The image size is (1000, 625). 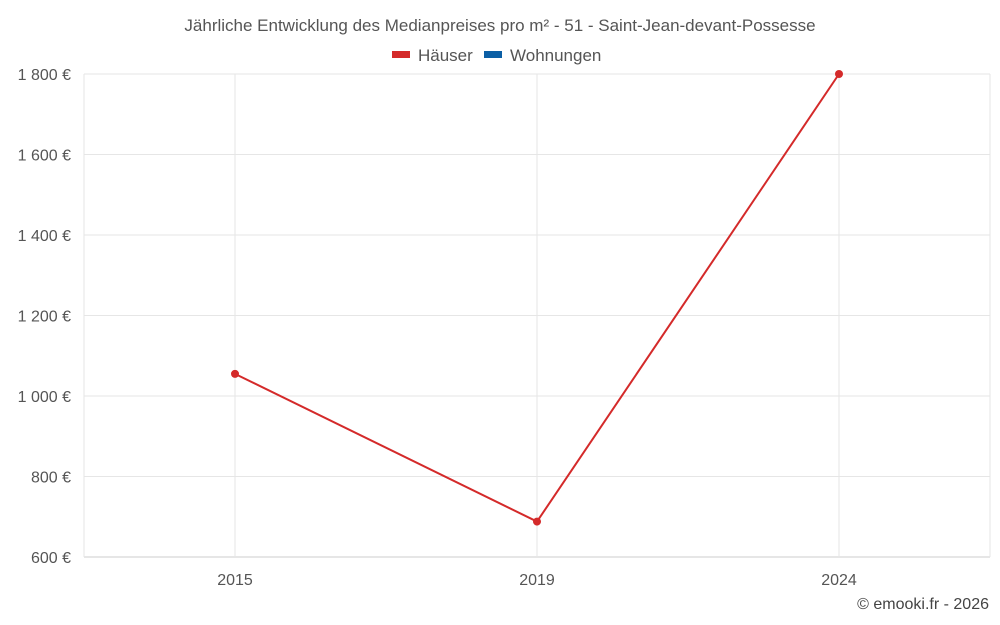 What do you see at coordinates (445, 55) in the screenshot?
I see `legend-label-haeuser: Häuser` at bounding box center [445, 55].